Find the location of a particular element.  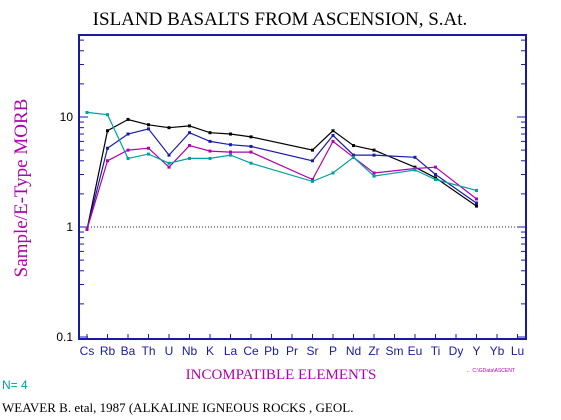

y-axis-label: Sample/E-Type MORB is located at coordinates (21, 188).